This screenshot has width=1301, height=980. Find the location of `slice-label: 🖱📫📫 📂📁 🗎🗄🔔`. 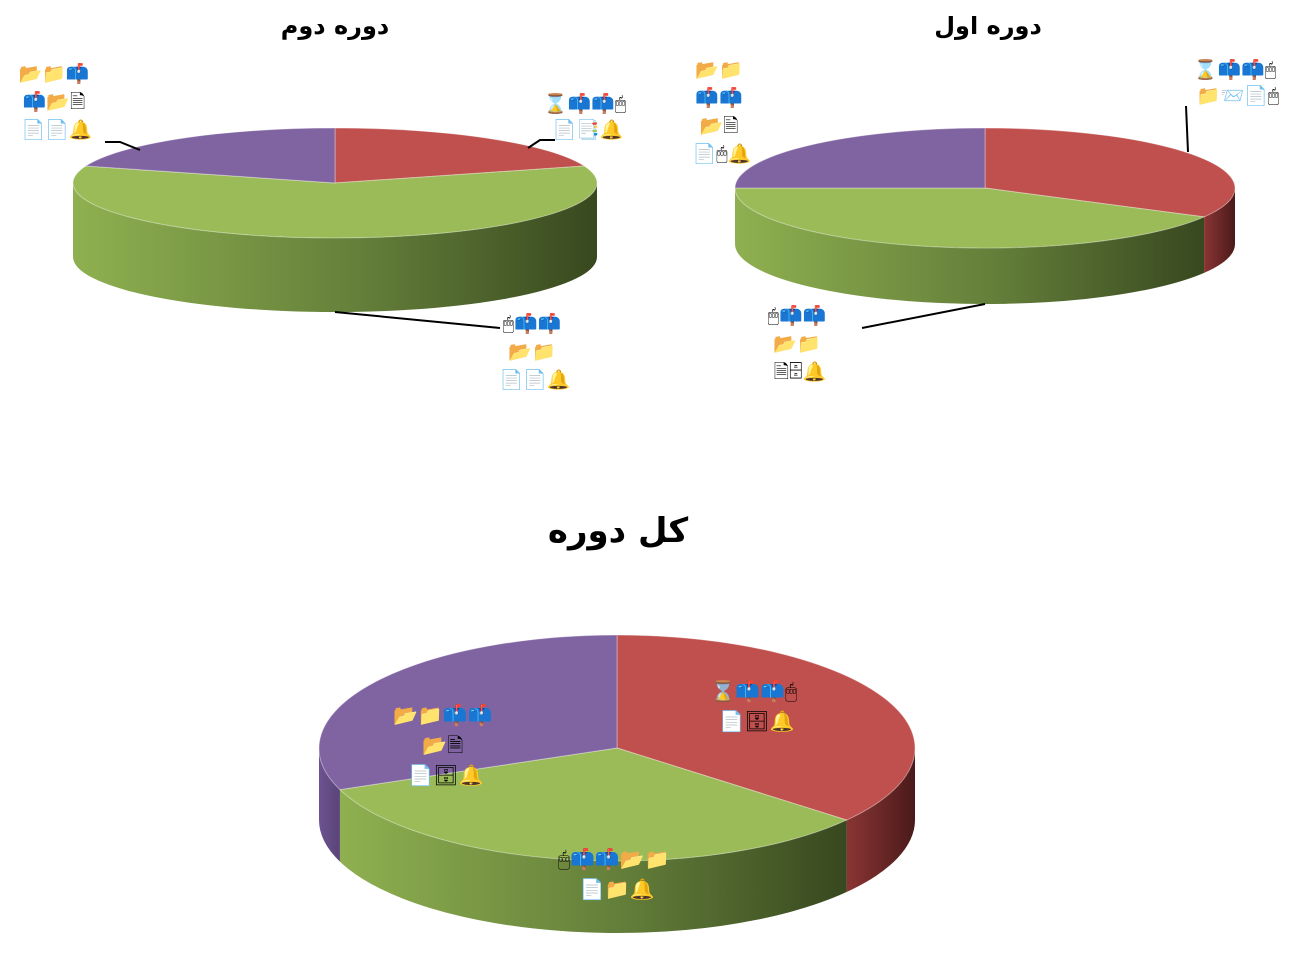

slice-label: 🖱📫📫 📂📁 🗎🗄🔔 is located at coordinates (800, 343).